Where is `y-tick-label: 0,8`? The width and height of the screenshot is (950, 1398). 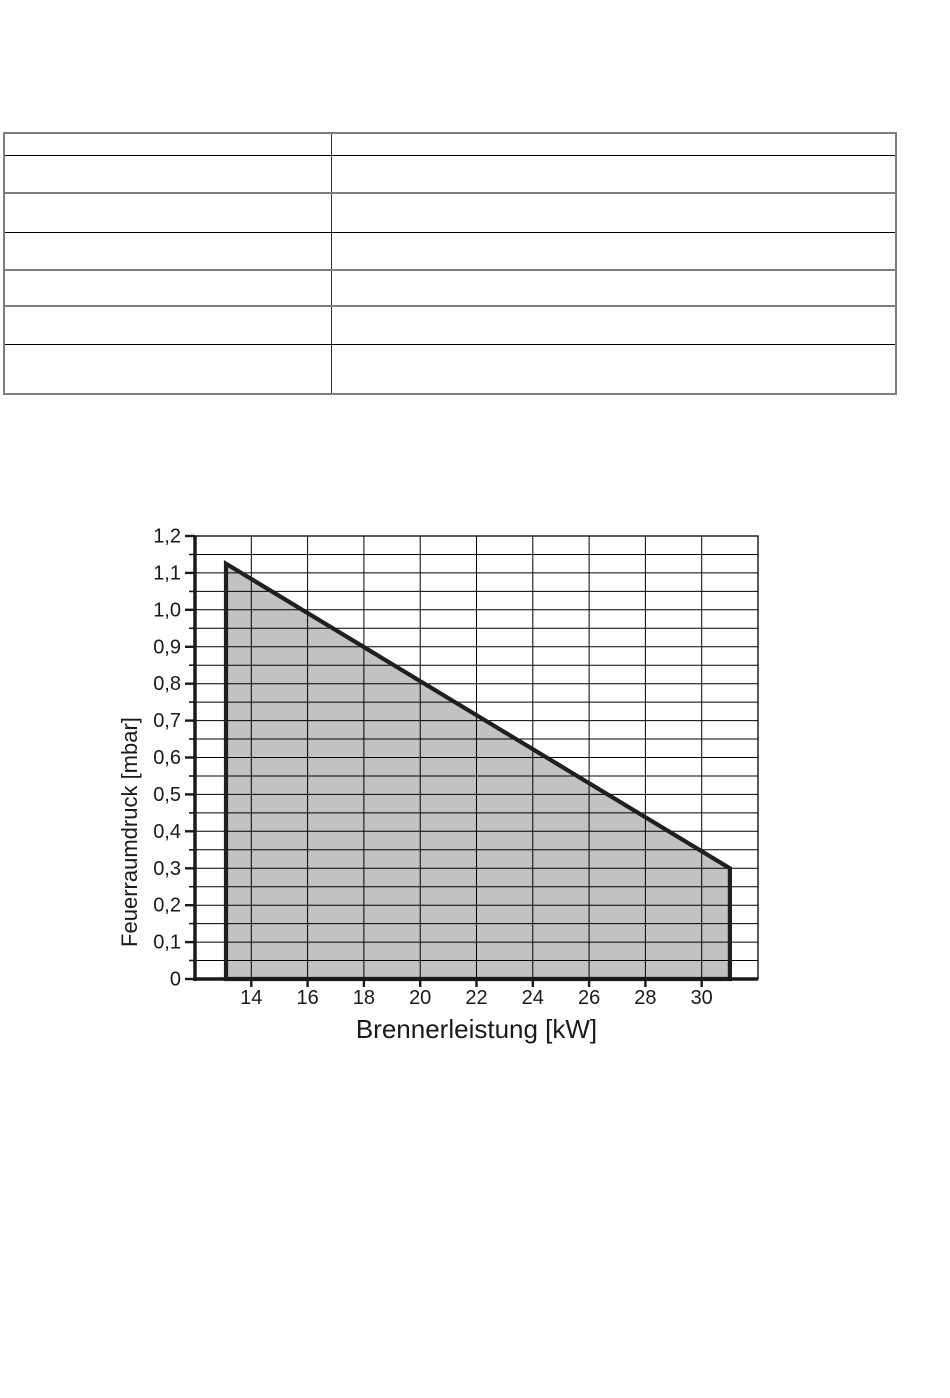
y-tick-label: 0,8 is located at coordinates (167, 684).